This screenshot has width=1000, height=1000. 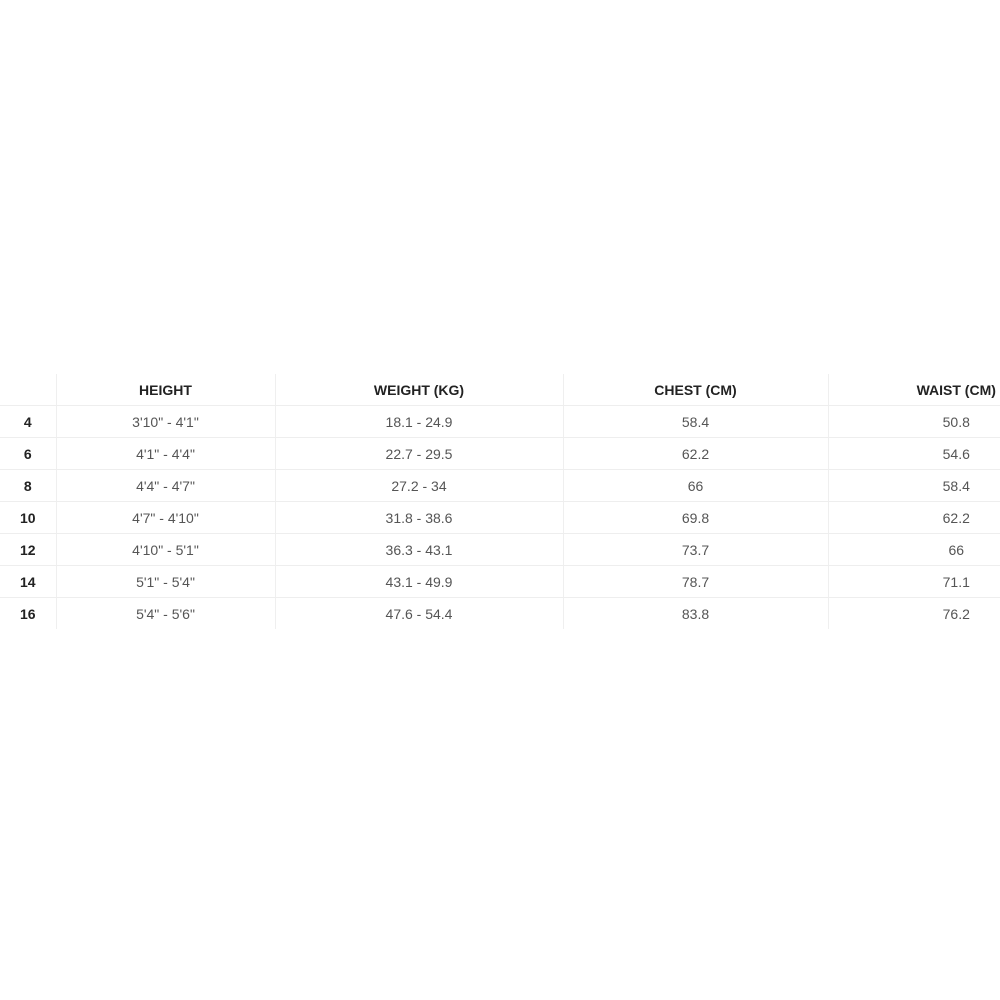 What do you see at coordinates (165, 581) in the screenshot?
I see `cell-height: 5'1" - 5'4"` at bounding box center [165, 581].